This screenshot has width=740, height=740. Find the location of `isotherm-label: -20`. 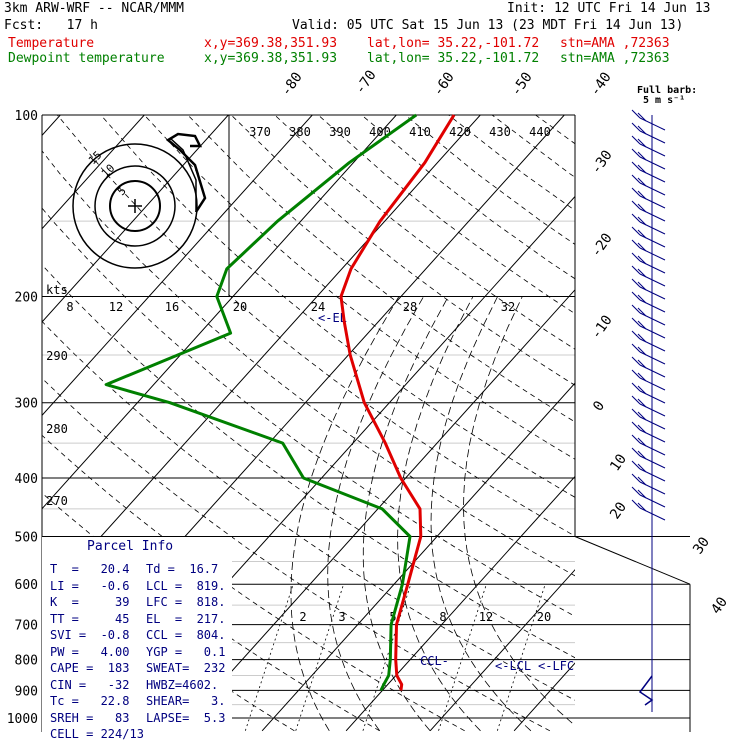

isotherm-label: -20 is located at coordinates (602, 245).